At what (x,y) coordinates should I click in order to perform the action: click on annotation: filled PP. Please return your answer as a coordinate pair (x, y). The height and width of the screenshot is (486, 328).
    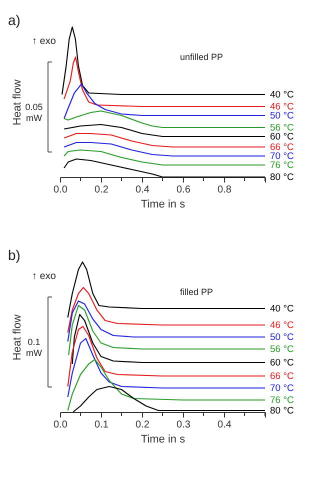
    Looking at the image, I should click on (197, 292).